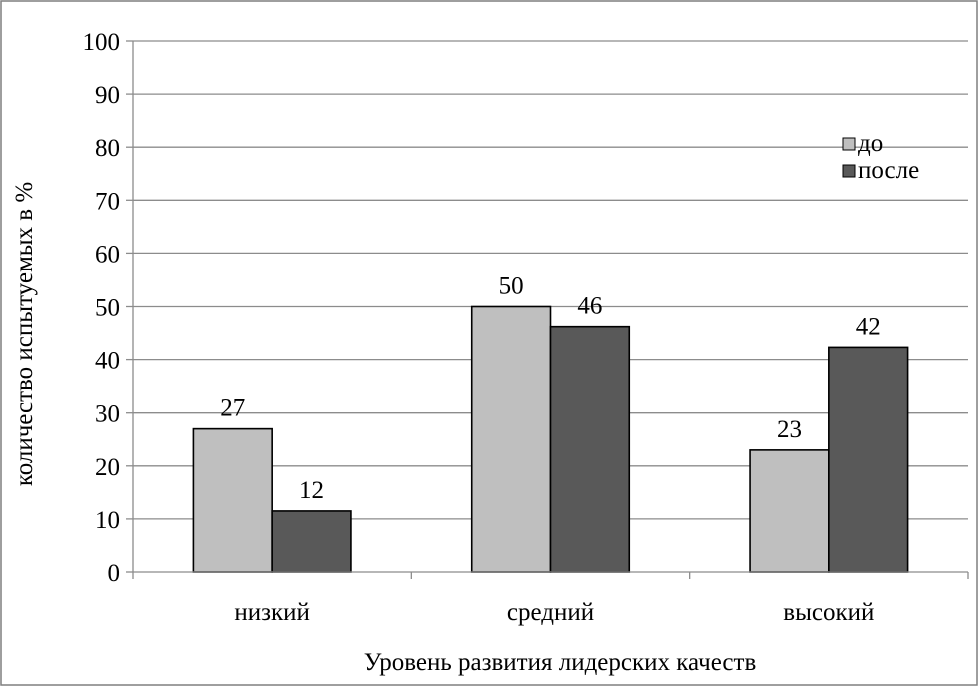  Describe the element at coordinates (511, 286) in the screenshot. I see `data-label: 50` at that location.